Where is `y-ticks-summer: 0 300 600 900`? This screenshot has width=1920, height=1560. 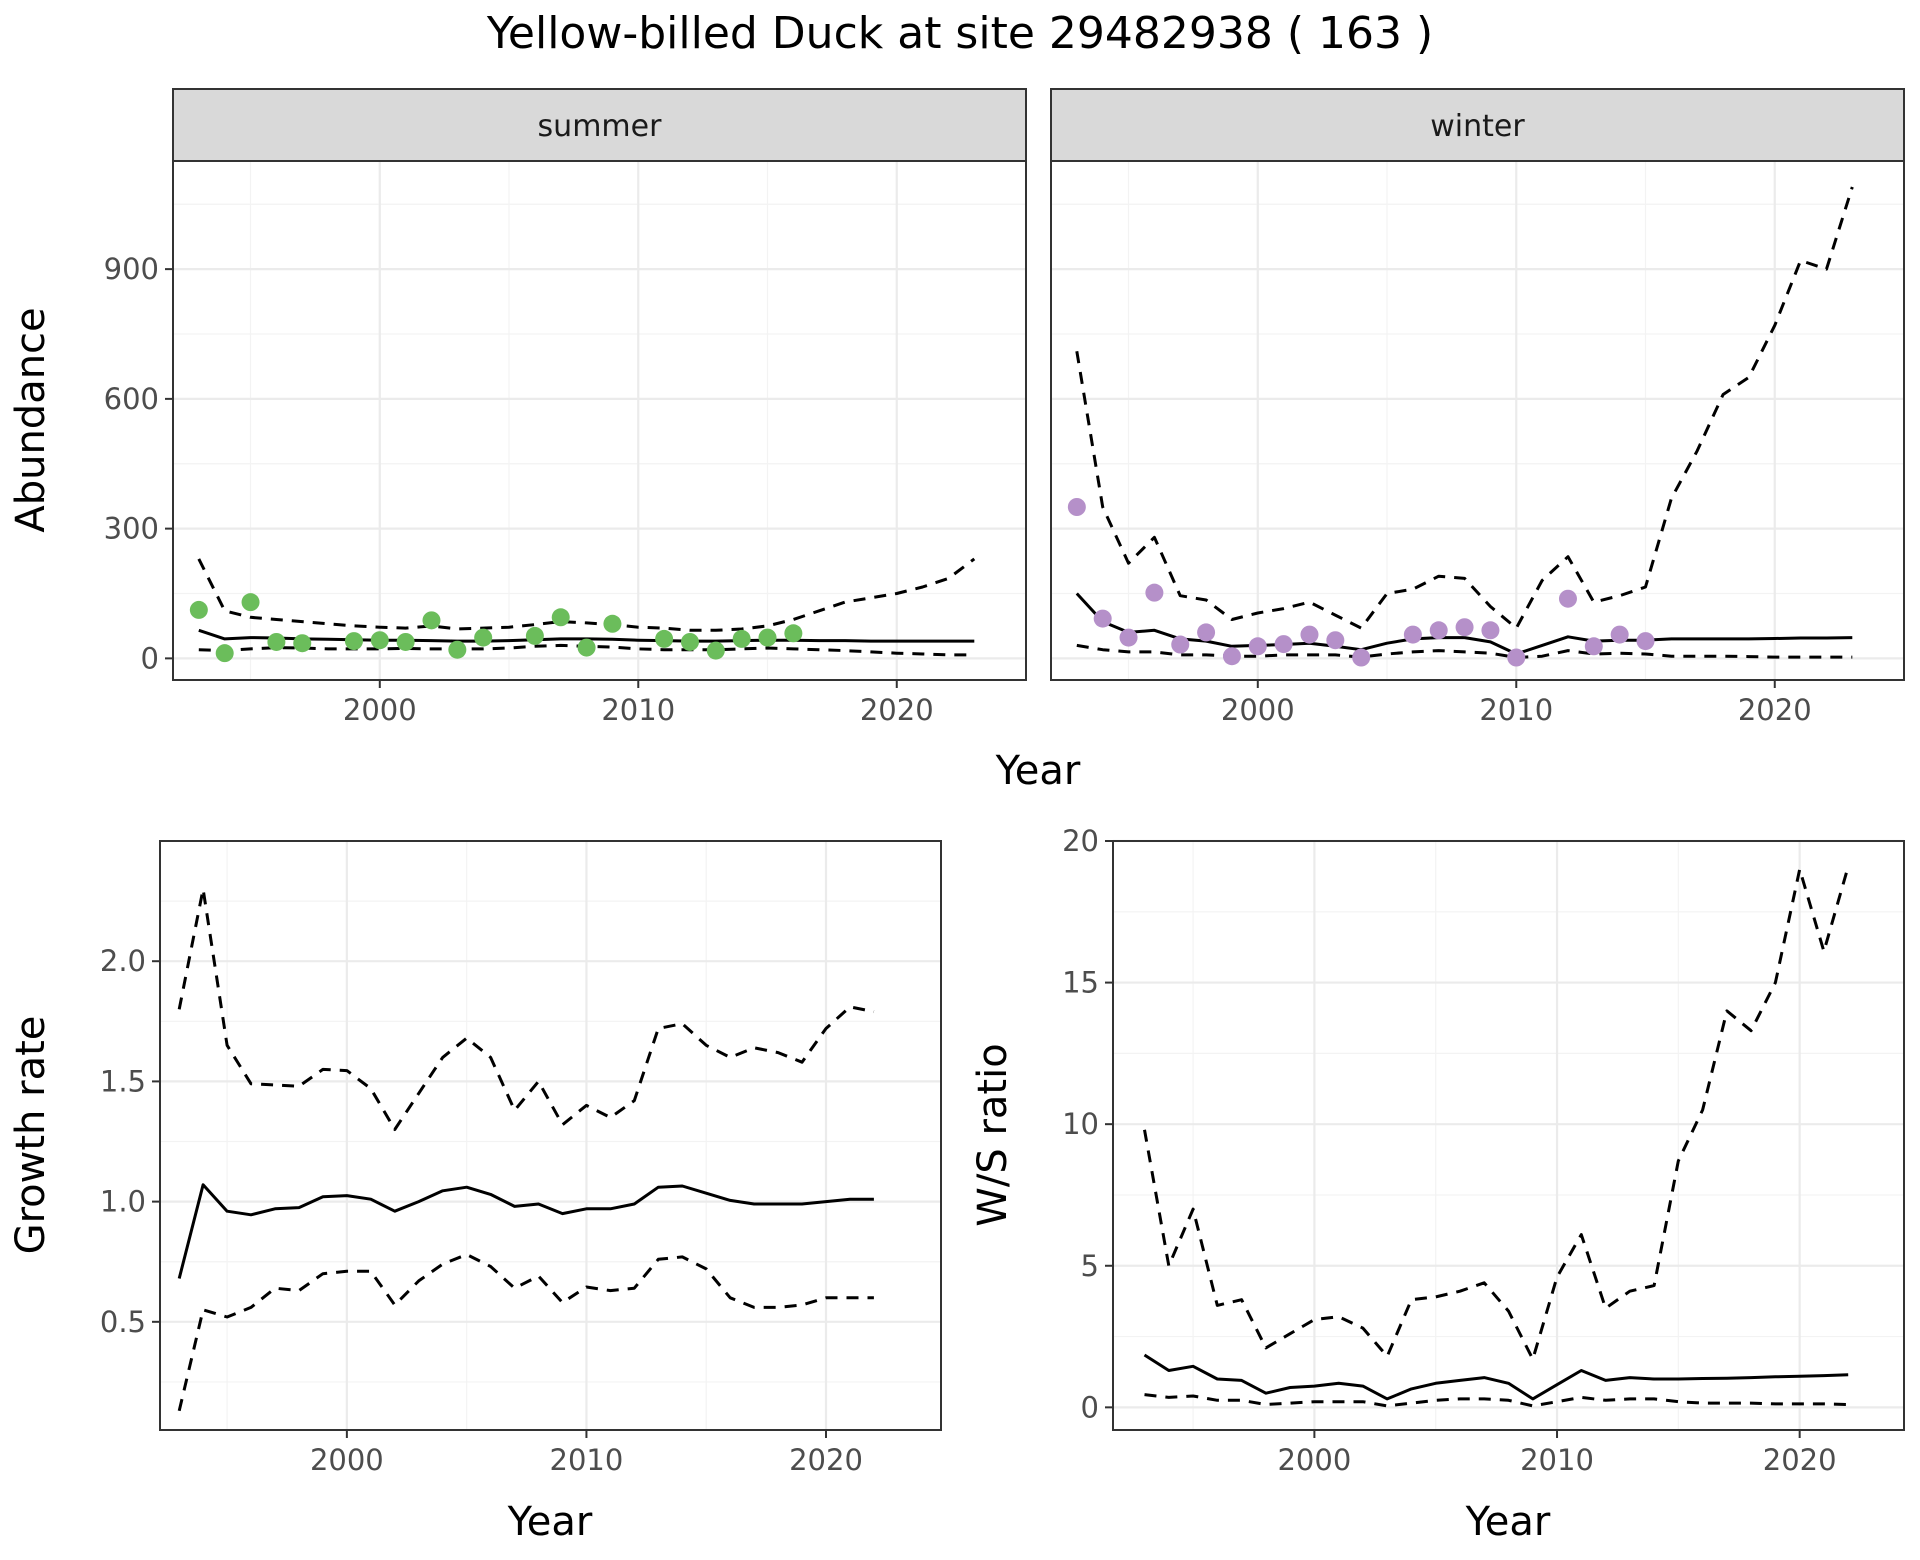 y-ticks-summer: 0 300 600 900 is located at coordinates (138, 463).